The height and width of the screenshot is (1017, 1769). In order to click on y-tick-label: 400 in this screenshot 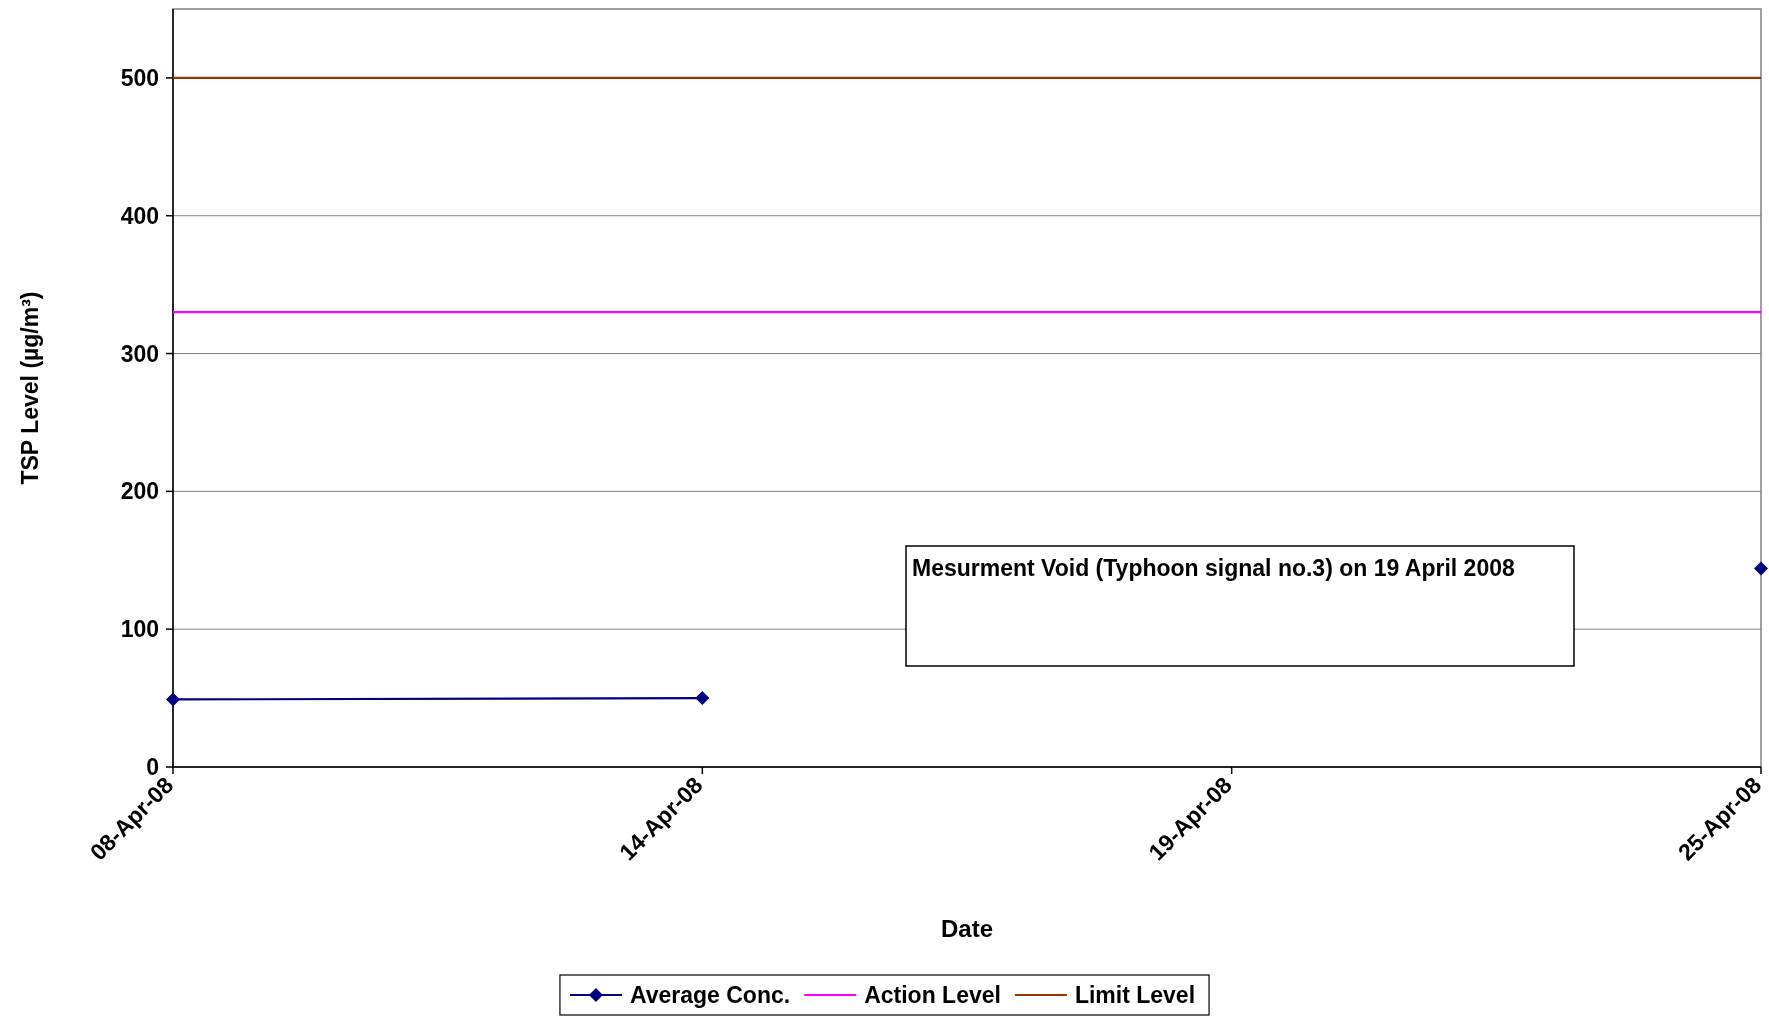, I will do `click(139, 215)`.